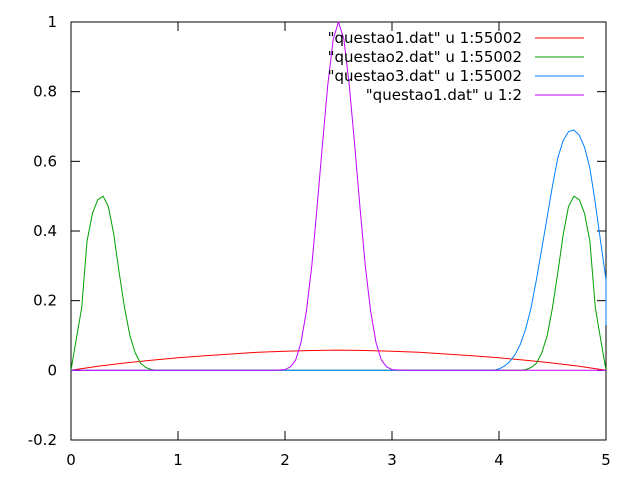 This screenshot has width=640, height=480. I want to click on legend-label: "questao3.dat" u 1:55002, so click(425, 76).